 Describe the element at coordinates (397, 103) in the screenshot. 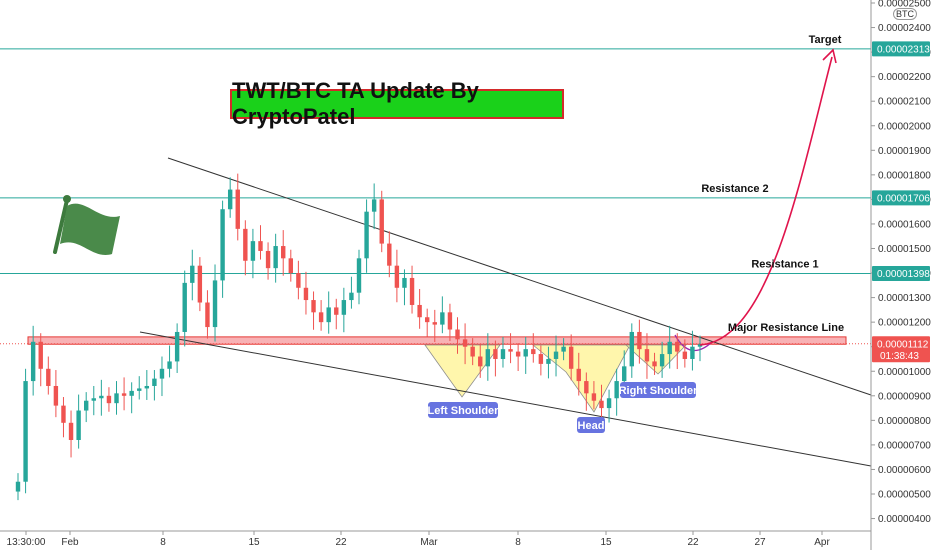

I see `title-banner: TWT/BTC TA Update By CryptoPatel` at that location.